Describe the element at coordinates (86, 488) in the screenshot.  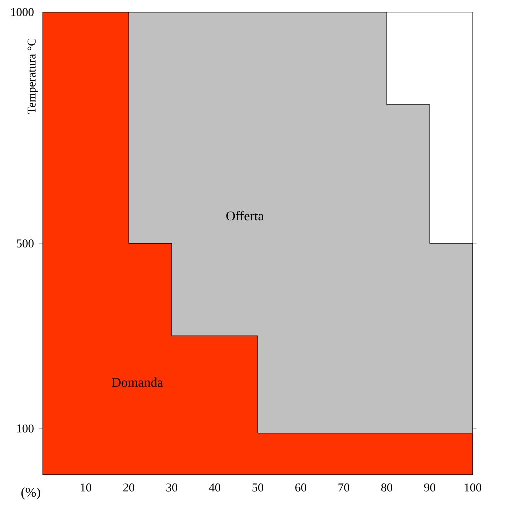
I see `x-tick-label: 10` at that location.